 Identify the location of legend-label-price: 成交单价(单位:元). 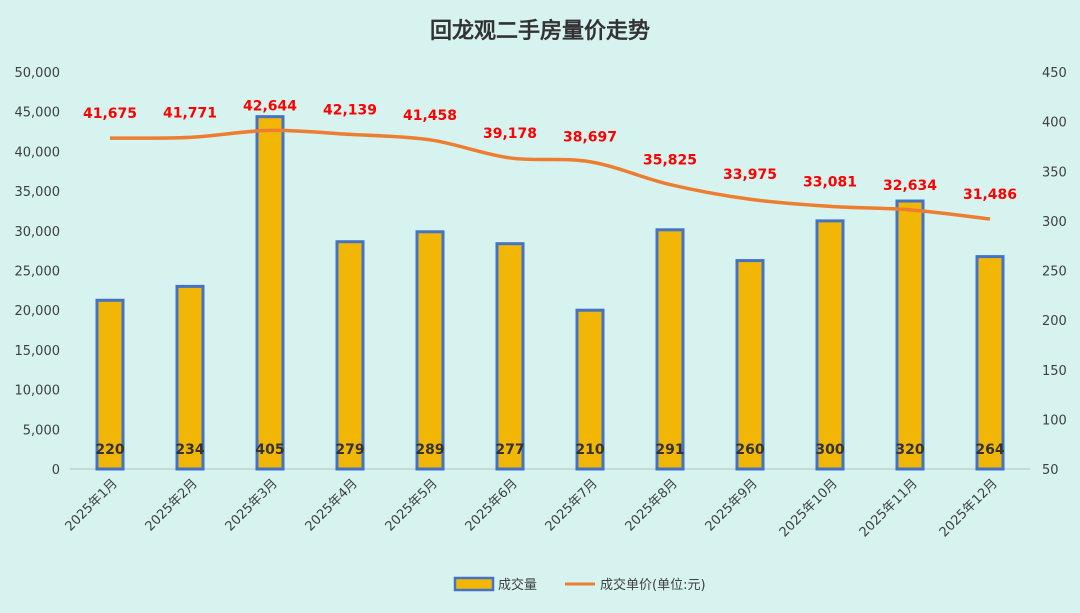
(653, 585).